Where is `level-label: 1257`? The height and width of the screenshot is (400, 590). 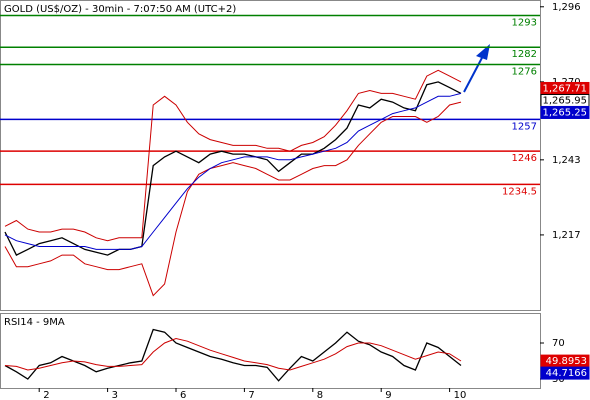
level-label: 1257 is located at coordinates (524, 126).